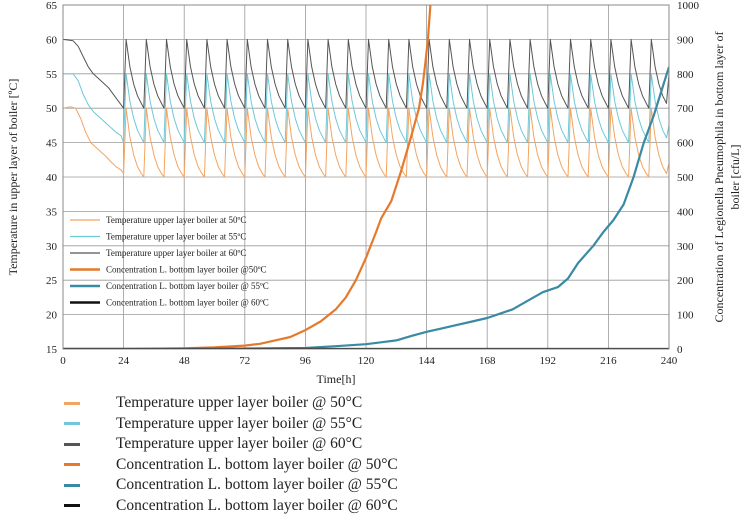 The width and height of the screenshot is (750, 521). What do you see at coordinates (52, 40) in the screenshot?
I see `y-left-tick-label: 60` at bounding box center [52, 40].